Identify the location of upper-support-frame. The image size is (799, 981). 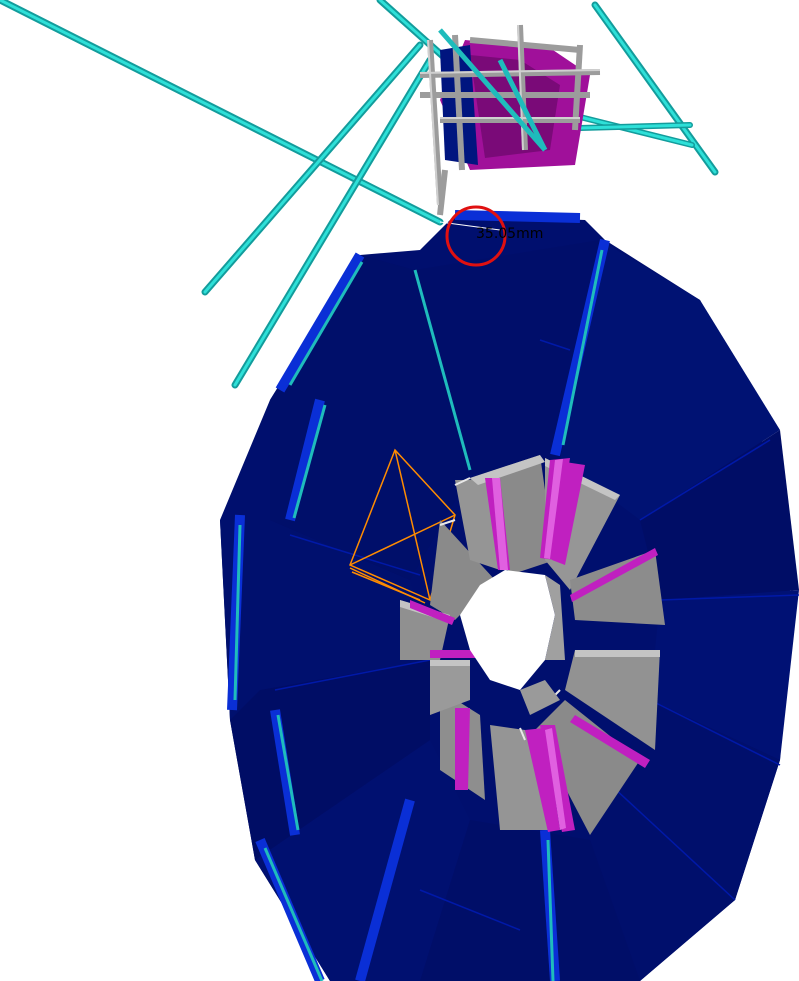
(510, 120).